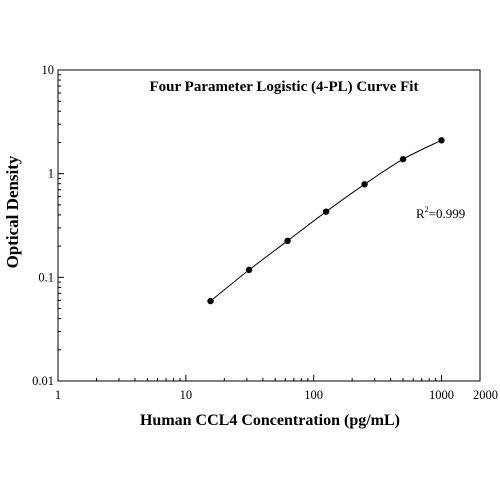 This screenshot has width=500, height=500. I want to click on r-squared-annotation: R2=0.999, so click(440, 213).